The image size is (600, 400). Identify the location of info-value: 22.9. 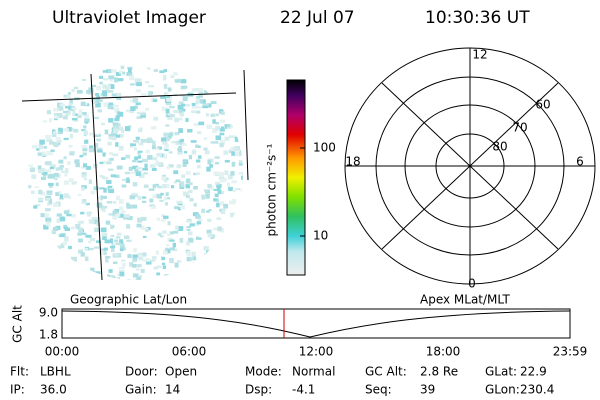
(533, 372).